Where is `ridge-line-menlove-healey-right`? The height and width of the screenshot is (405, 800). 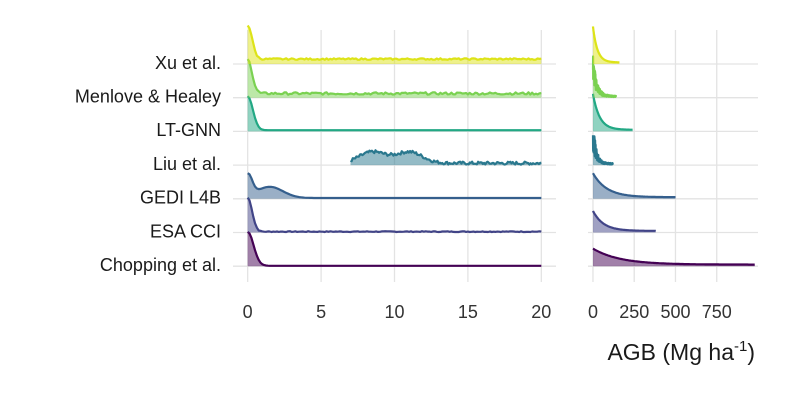 ridge-line-menlove-healey-right is located at coordinates (604, 77).